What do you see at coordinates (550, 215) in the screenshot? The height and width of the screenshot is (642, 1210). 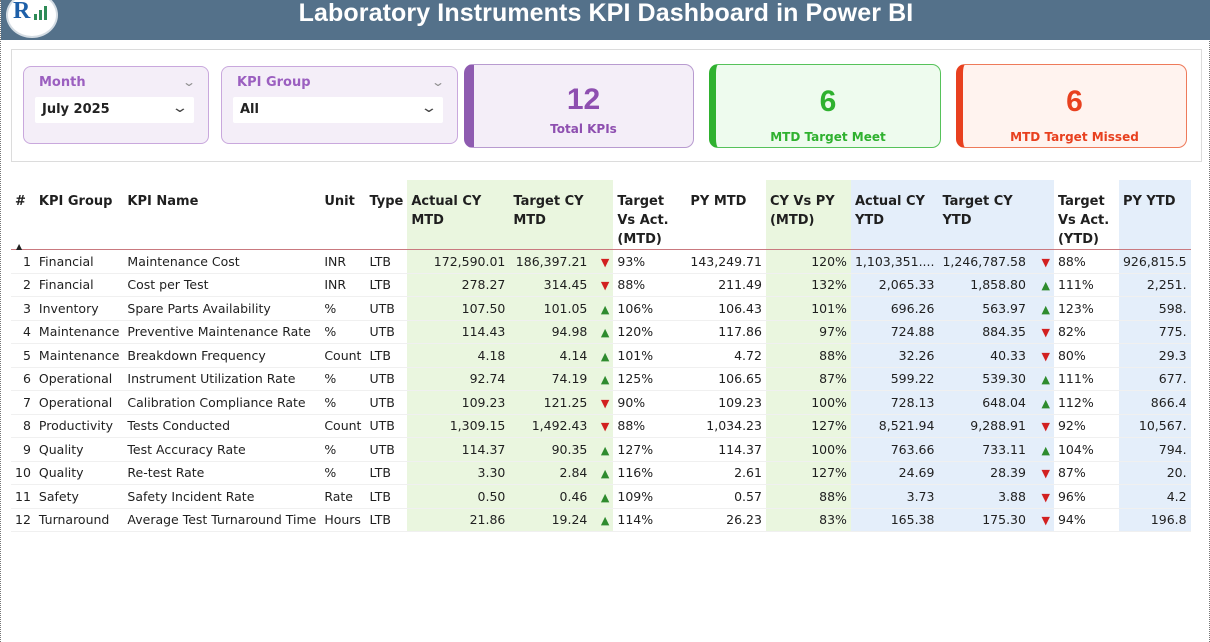 I see `col-header: Target CY MTD` at bounding box center [550, 215].